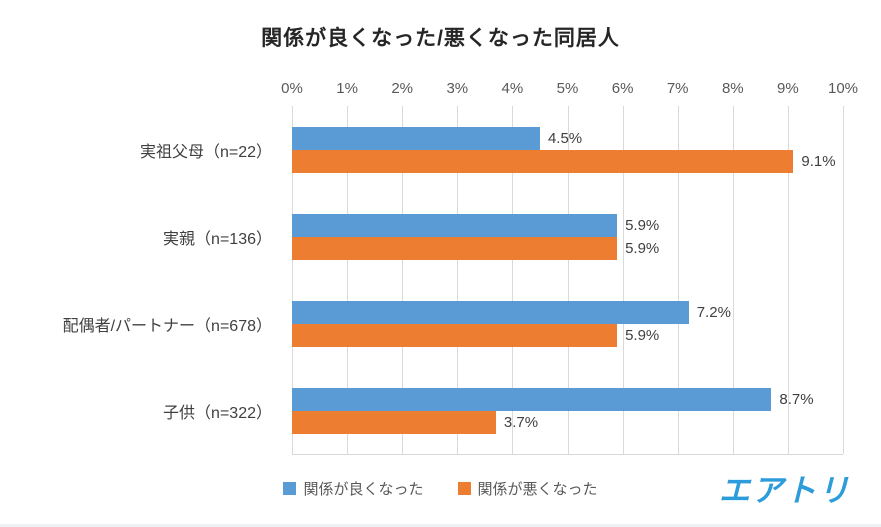  I want to click on x-axis: 0% 1% 2% 3% 4% 5% 6% 7% 8% 9% 10%, so click(569, 90).